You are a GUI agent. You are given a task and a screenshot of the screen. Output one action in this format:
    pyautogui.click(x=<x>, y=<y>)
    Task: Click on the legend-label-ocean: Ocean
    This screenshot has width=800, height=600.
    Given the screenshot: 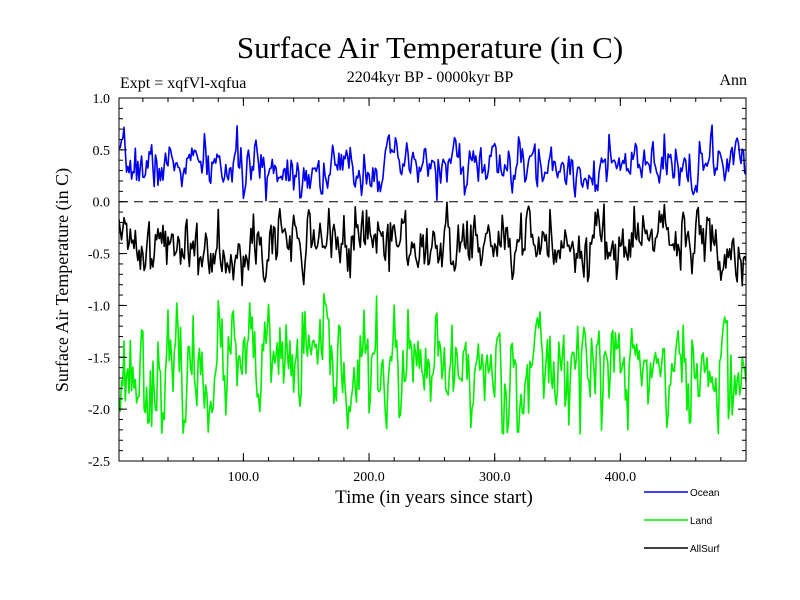 What is the action you would take?
    pyautogui.click(x=704, y=493)
    